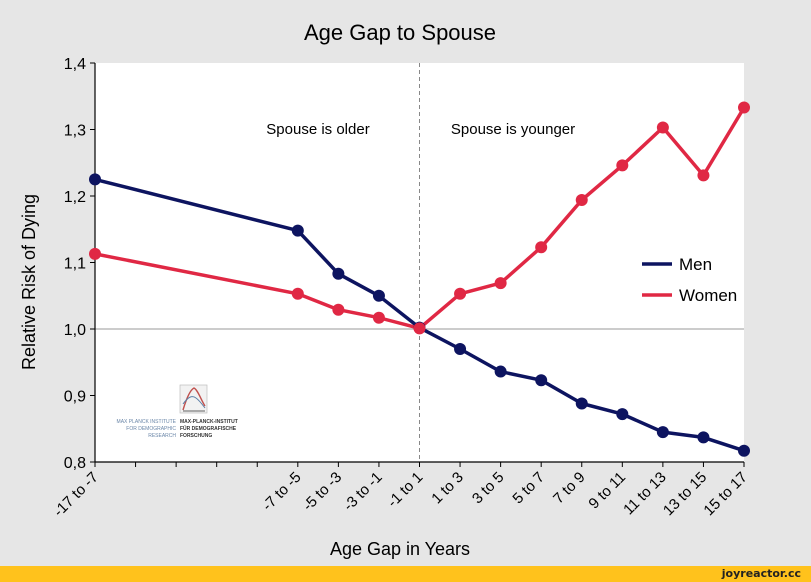 The width and height of the screenshot is (811, 582). I want to click on y-tick-label: 1,1, so click(75, 264).